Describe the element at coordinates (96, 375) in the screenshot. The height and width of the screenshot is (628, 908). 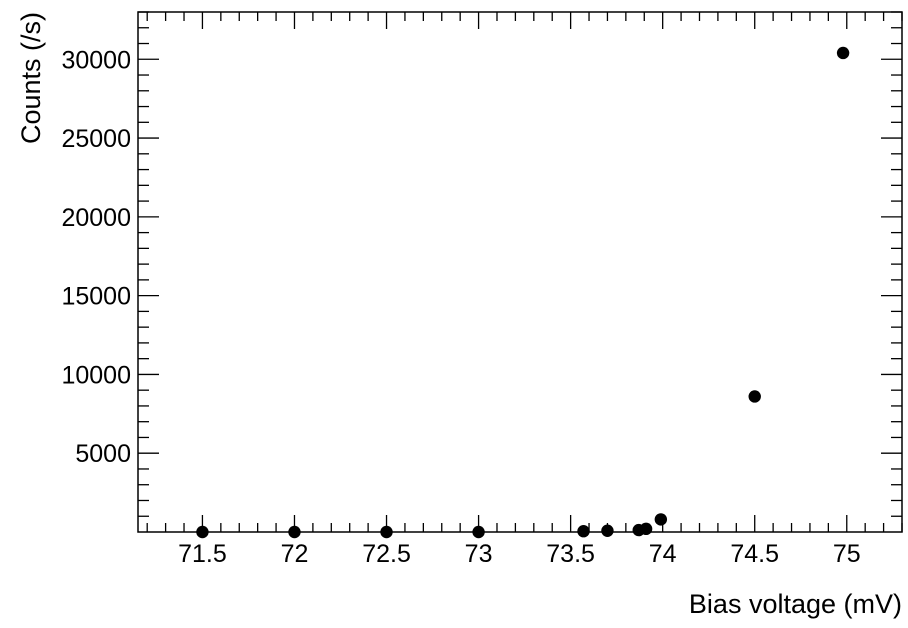
I see `y-tick-label: 10000` at that location.